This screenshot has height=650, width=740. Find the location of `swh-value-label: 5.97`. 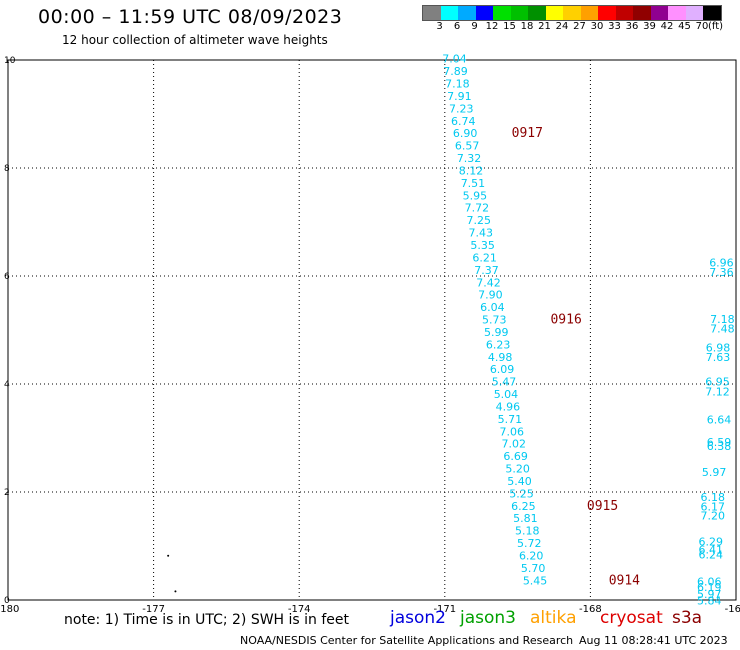

swh-value-label: 5.97 is located at coordinates (714, 472).